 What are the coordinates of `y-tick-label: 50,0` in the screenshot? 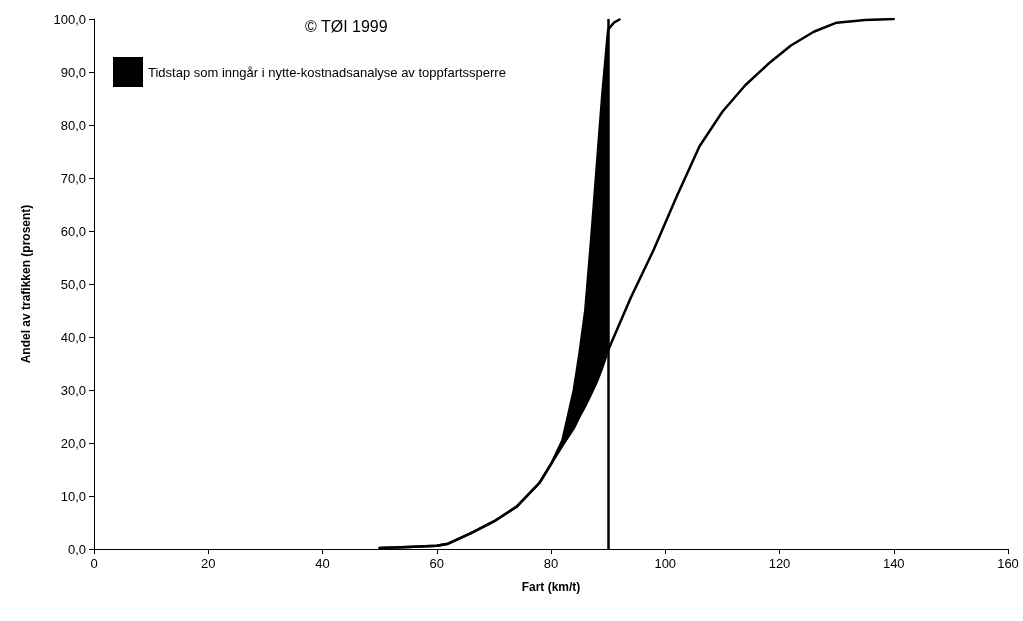 It's located at (73, 284).